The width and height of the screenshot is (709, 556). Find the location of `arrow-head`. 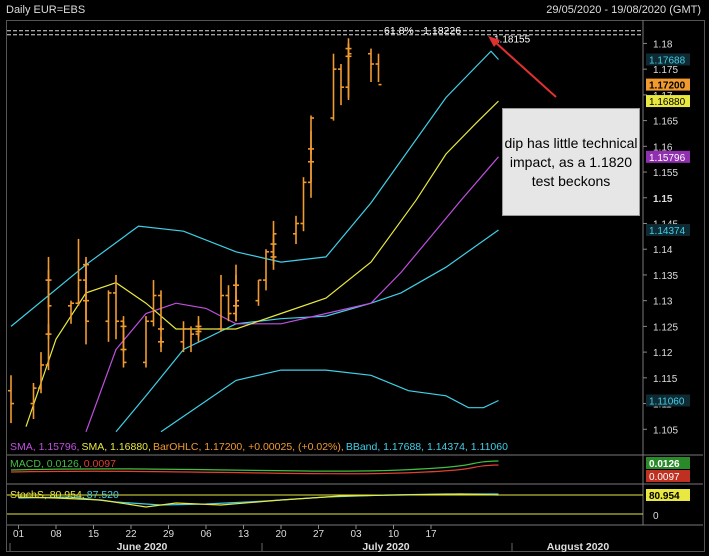

arrow-head is located at coordinates (494, 41).